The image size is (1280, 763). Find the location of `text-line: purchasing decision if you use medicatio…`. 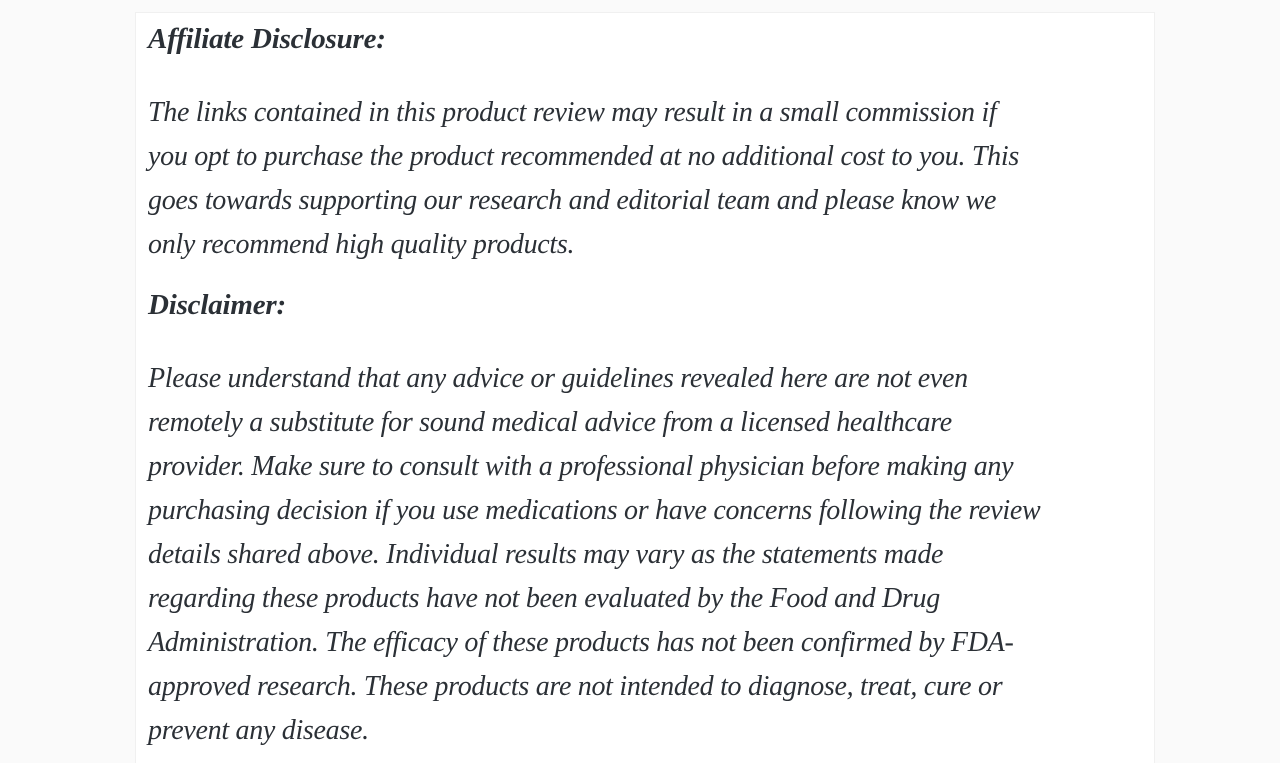

text-line: purchasing decision if you use medicatio… is located at coordinates (594, 510).